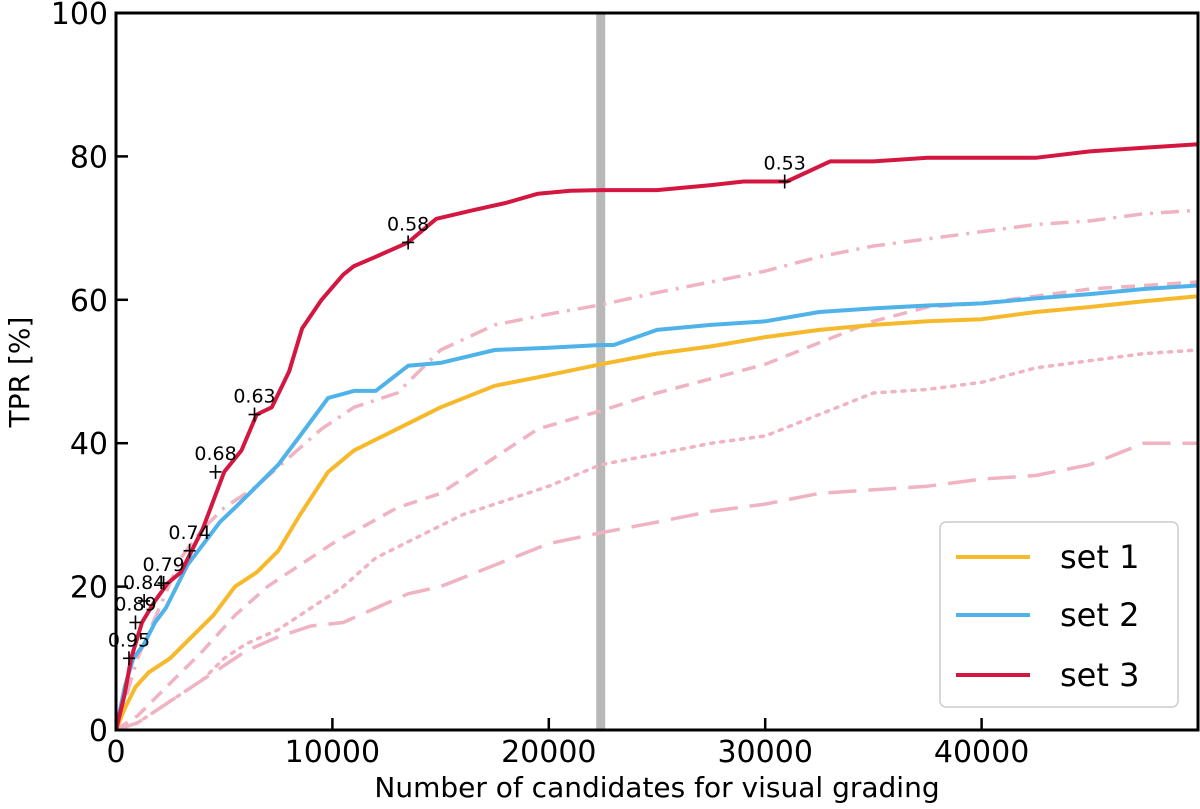 The image size is (1200, 809). I want to click on threshold-label-4: 0.74, so click(189, 533).